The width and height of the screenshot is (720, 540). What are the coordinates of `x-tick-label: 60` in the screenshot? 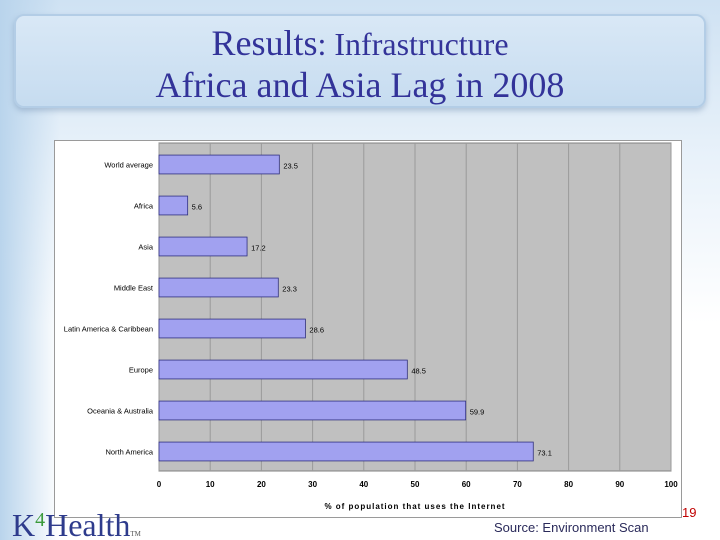 It's located at (466, 484).